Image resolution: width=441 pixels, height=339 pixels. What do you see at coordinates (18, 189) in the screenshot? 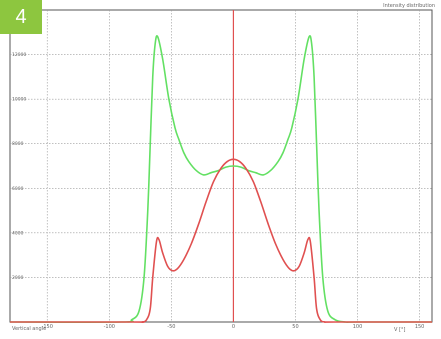
I see `y-tick-label: 6000` at bounding box center [18, 189].